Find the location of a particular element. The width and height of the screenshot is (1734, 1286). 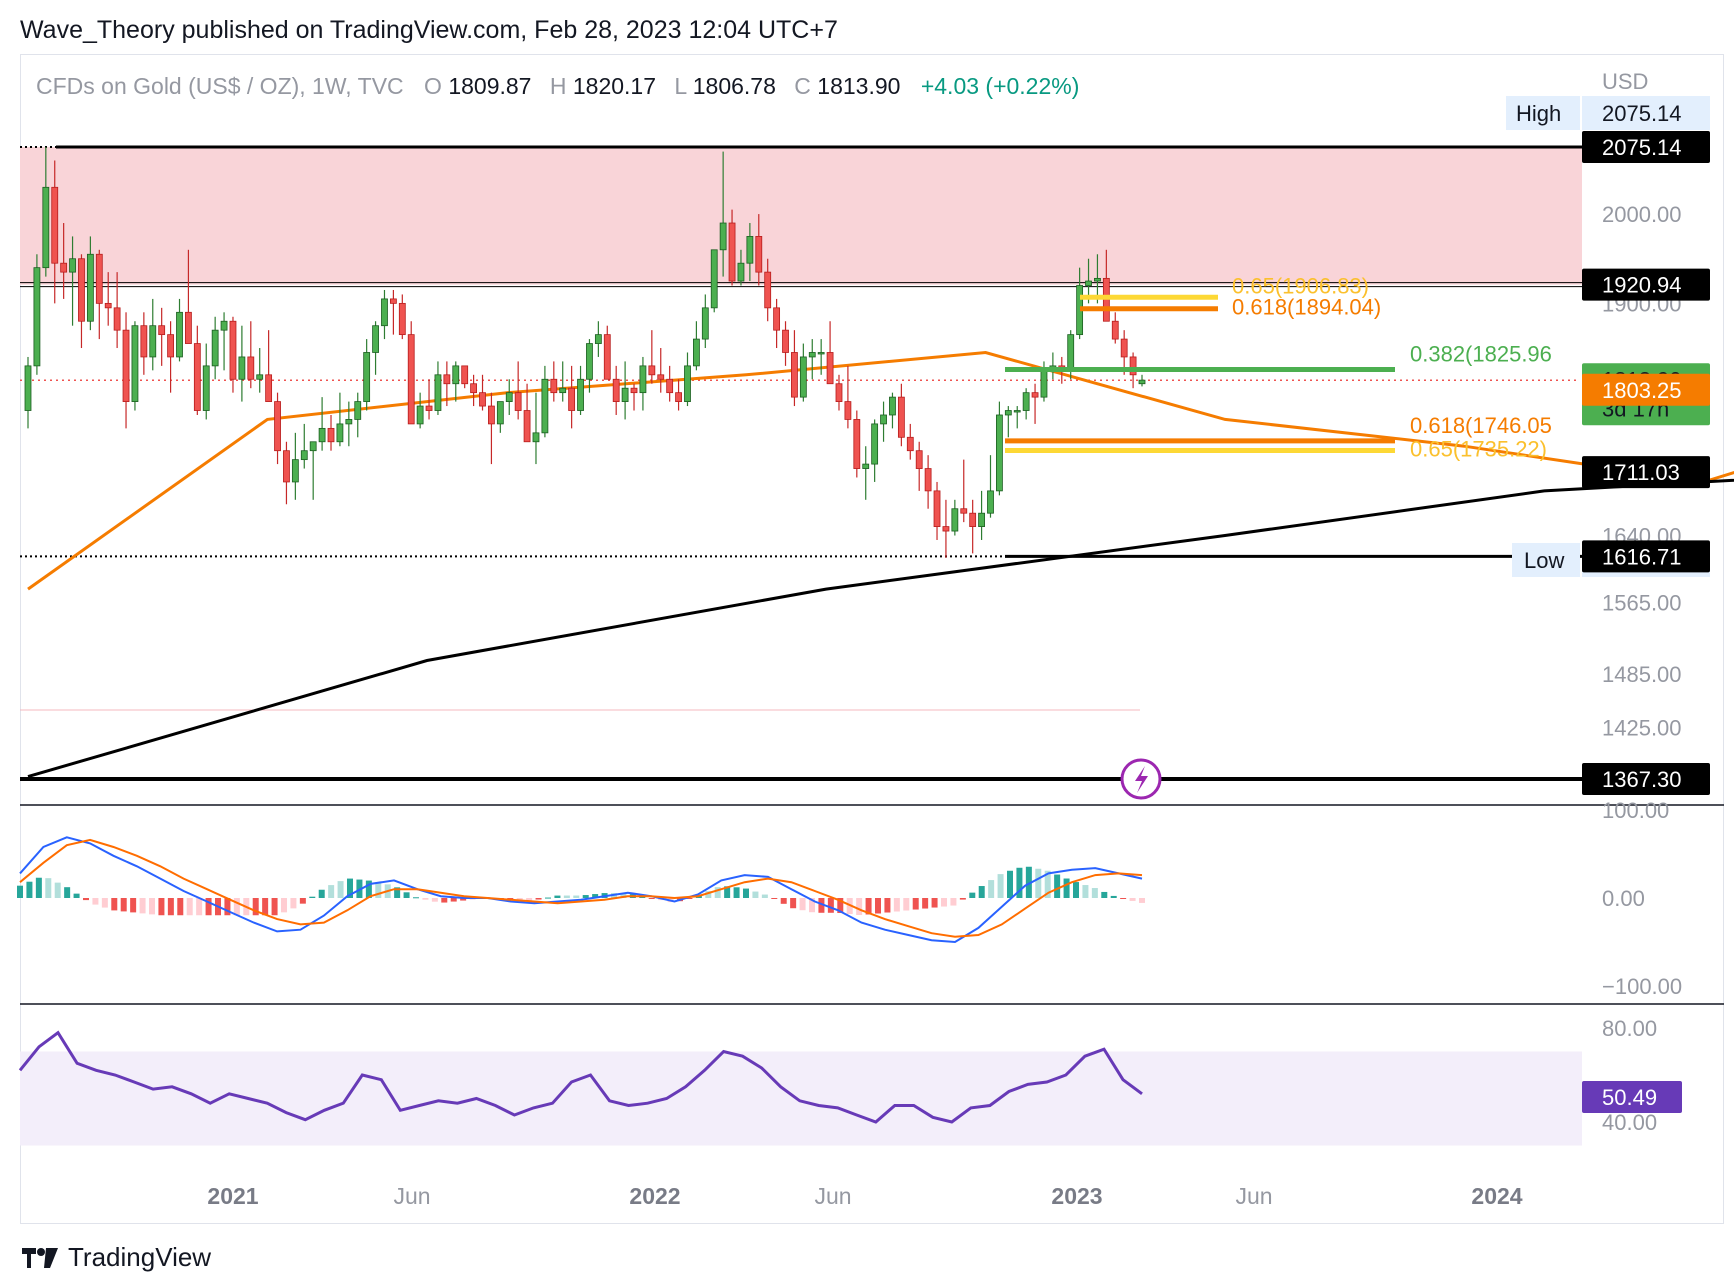

legend-l-label: L is located at coordinates (680, 86).